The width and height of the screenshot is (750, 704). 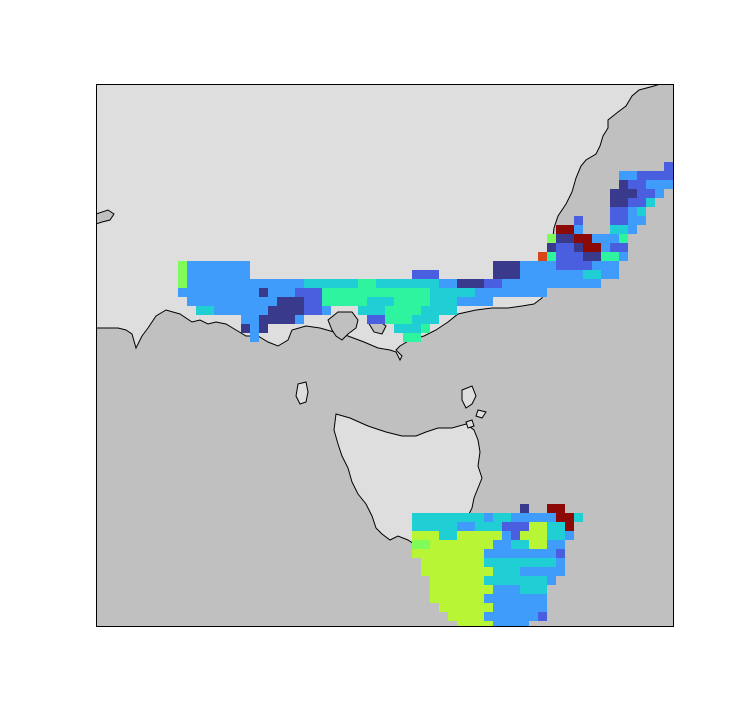 What do you see at coordinates (469, 397) in the screenshot?
I see `flinders-island` at bounding box center [469, 397].